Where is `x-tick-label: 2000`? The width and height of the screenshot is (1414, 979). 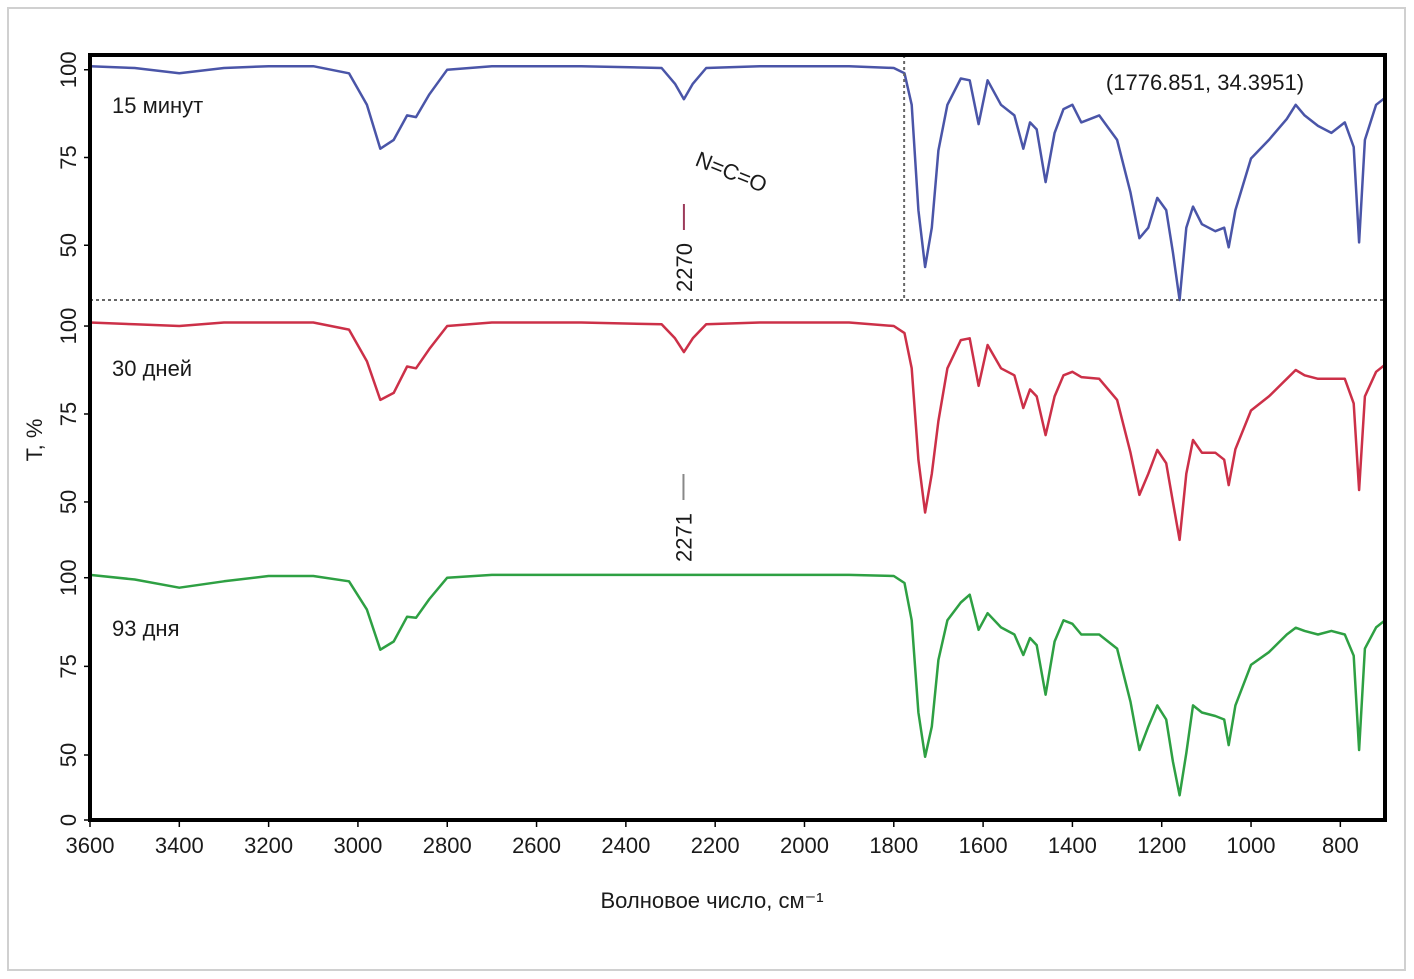
x-tick-label: 2000 is located at coordinates (804, 845).